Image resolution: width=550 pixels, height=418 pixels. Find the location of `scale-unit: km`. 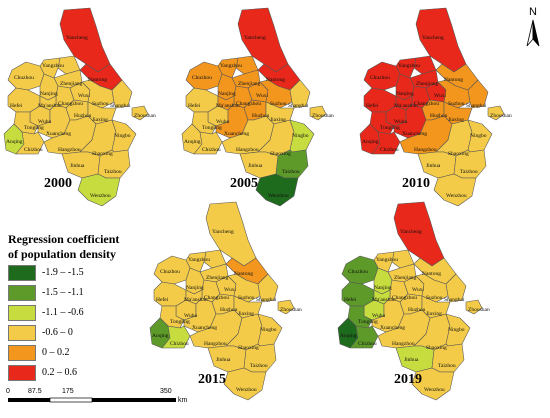

scale-unit: km is located at coordinates (183, 400).